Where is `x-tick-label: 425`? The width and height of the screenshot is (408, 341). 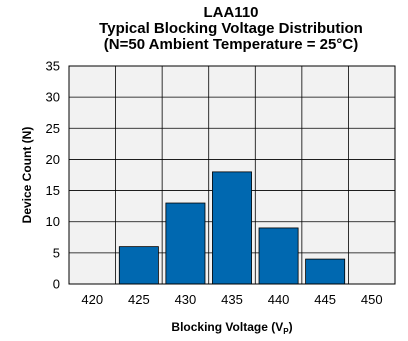
x-tick-label: 425 is located at coordinates (139, 299).